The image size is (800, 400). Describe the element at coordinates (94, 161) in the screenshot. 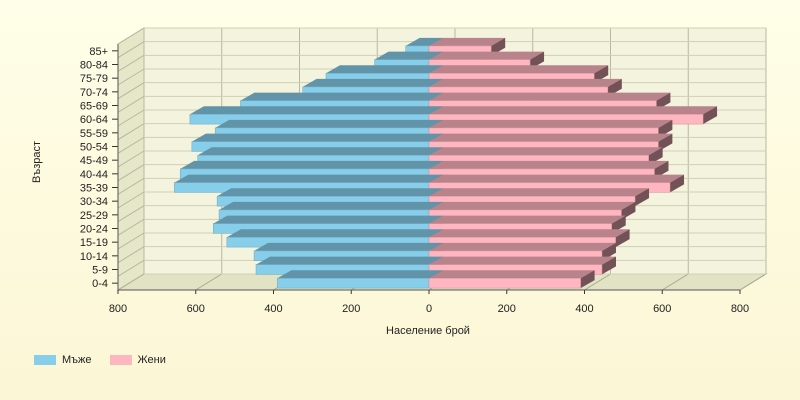

I see `y-tick-label: 45-49` at that location.